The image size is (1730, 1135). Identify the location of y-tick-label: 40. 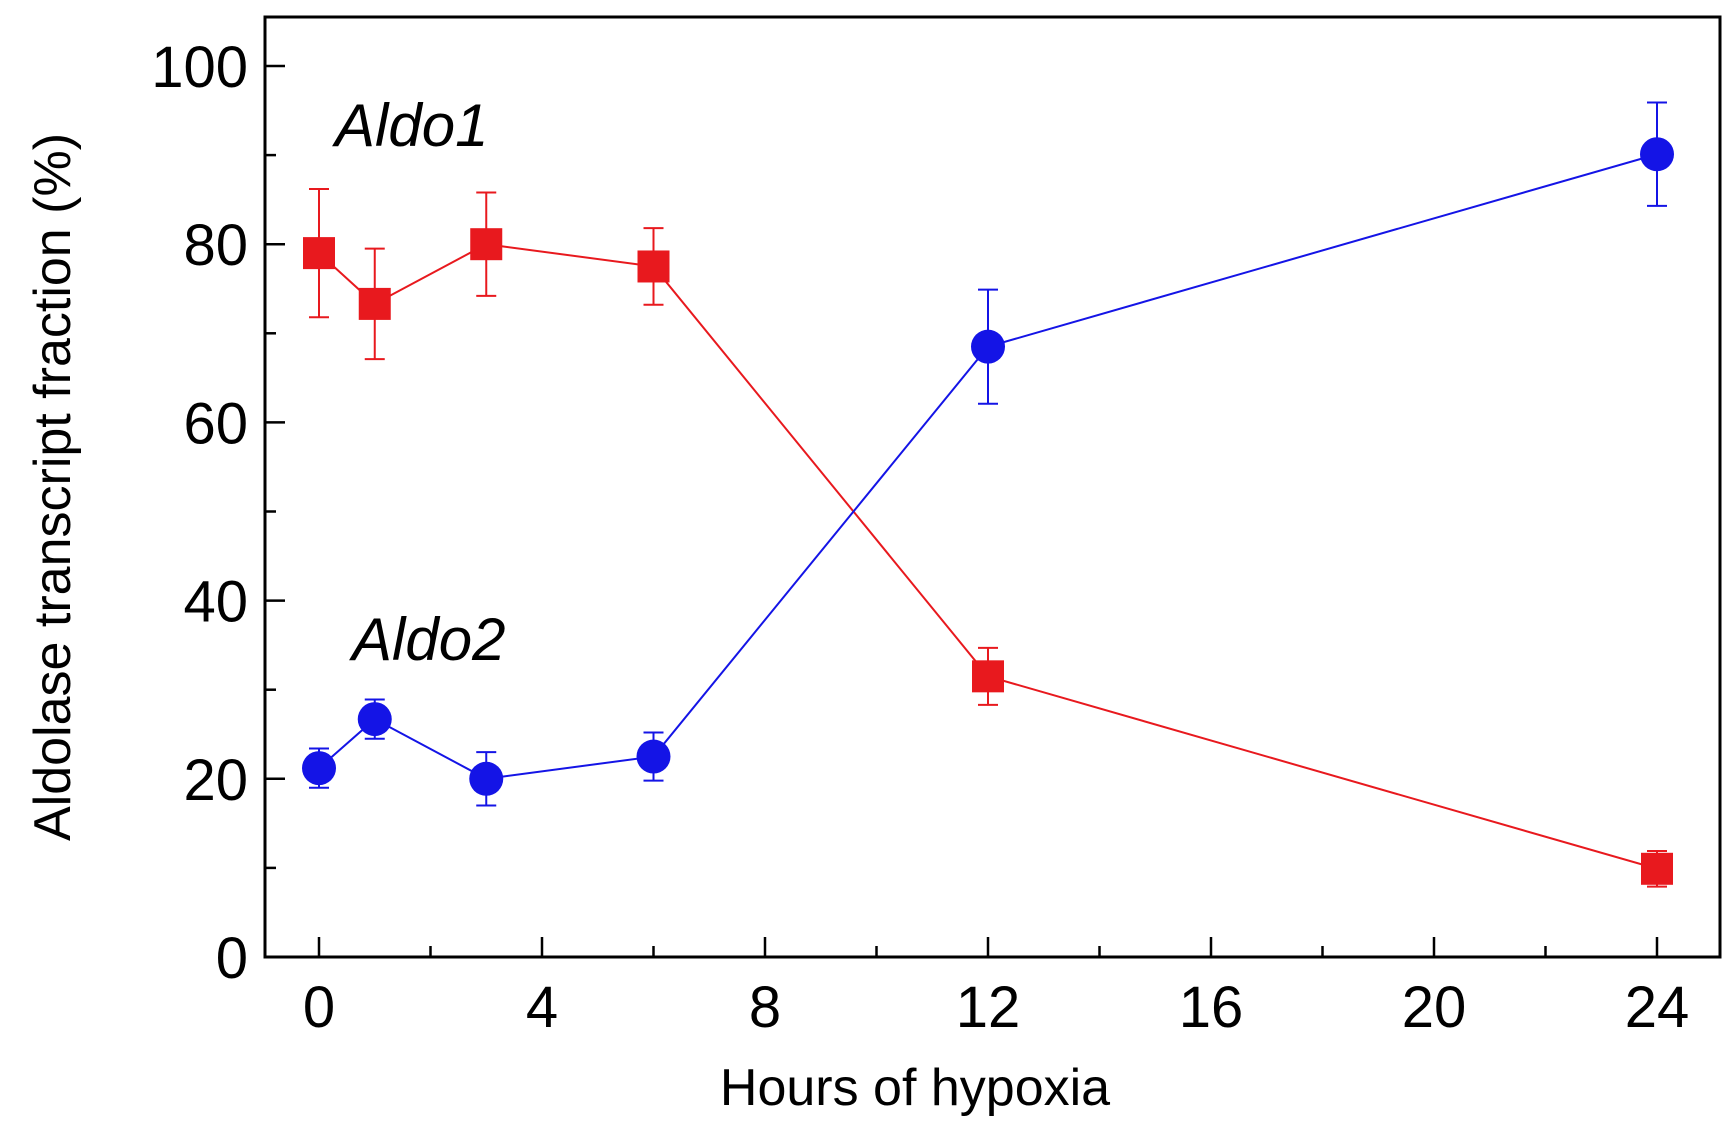
(215, 602).